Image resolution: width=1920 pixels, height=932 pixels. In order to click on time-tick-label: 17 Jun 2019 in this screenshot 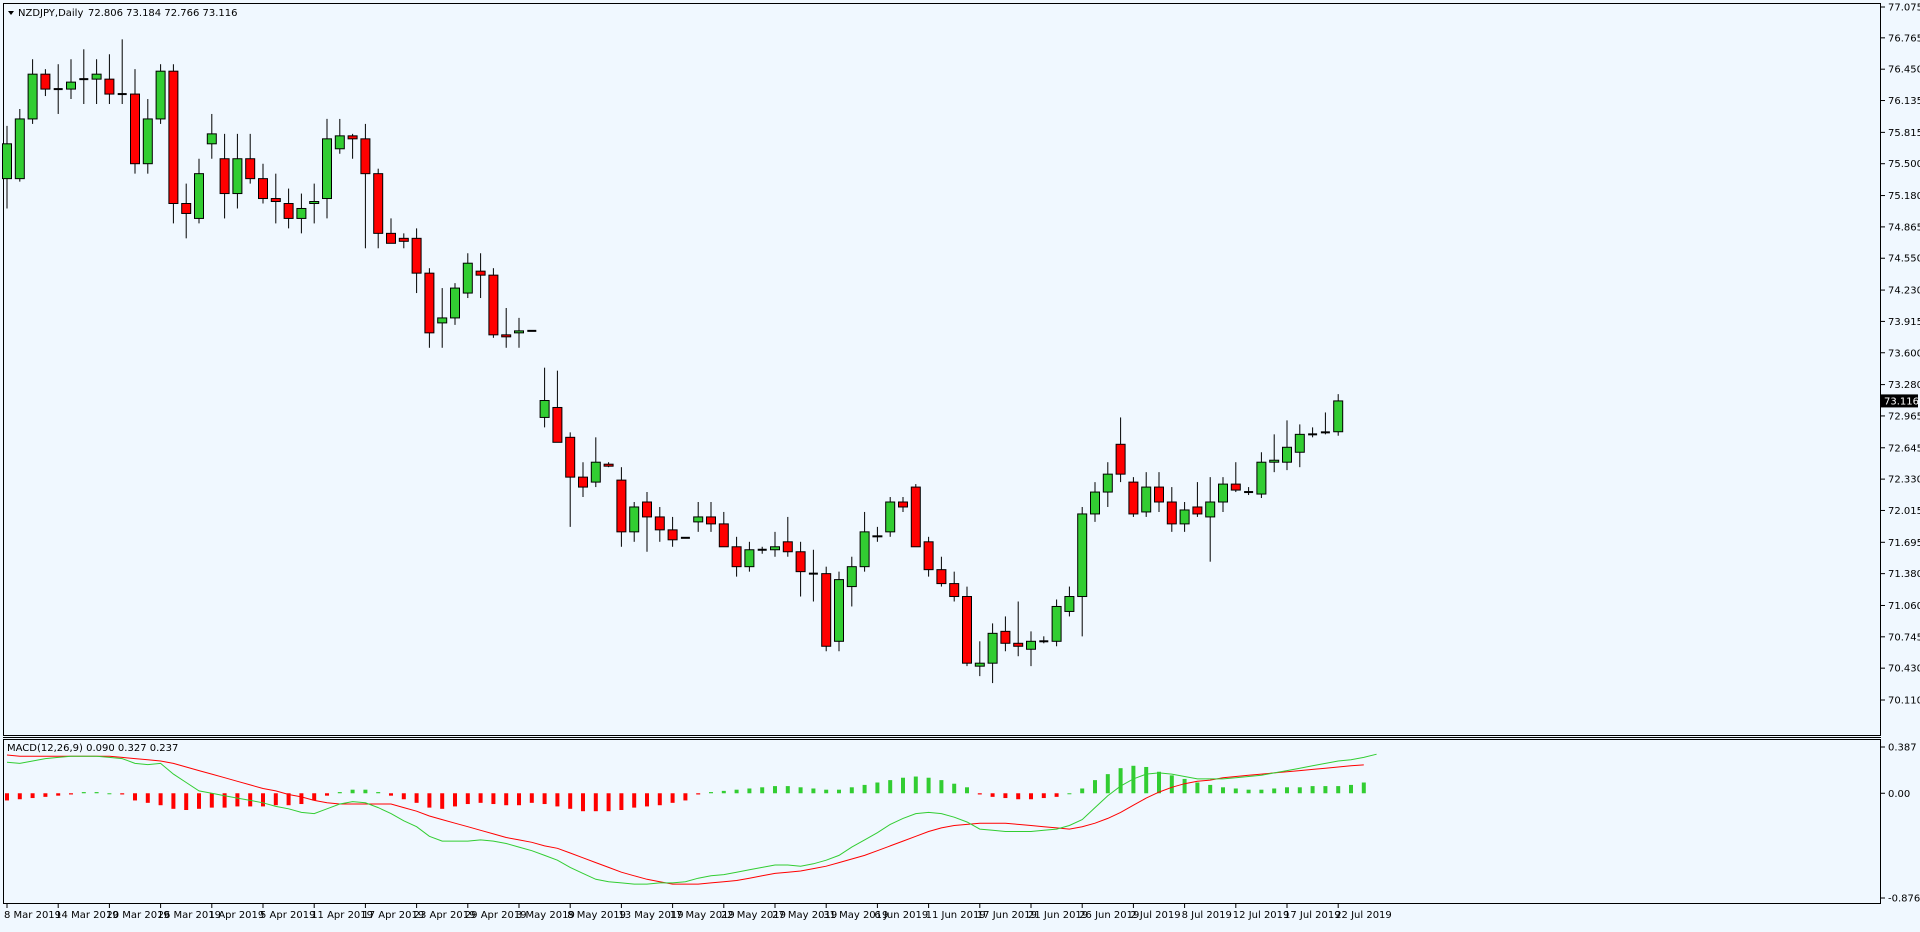, I will do `click(1007, 915)`.